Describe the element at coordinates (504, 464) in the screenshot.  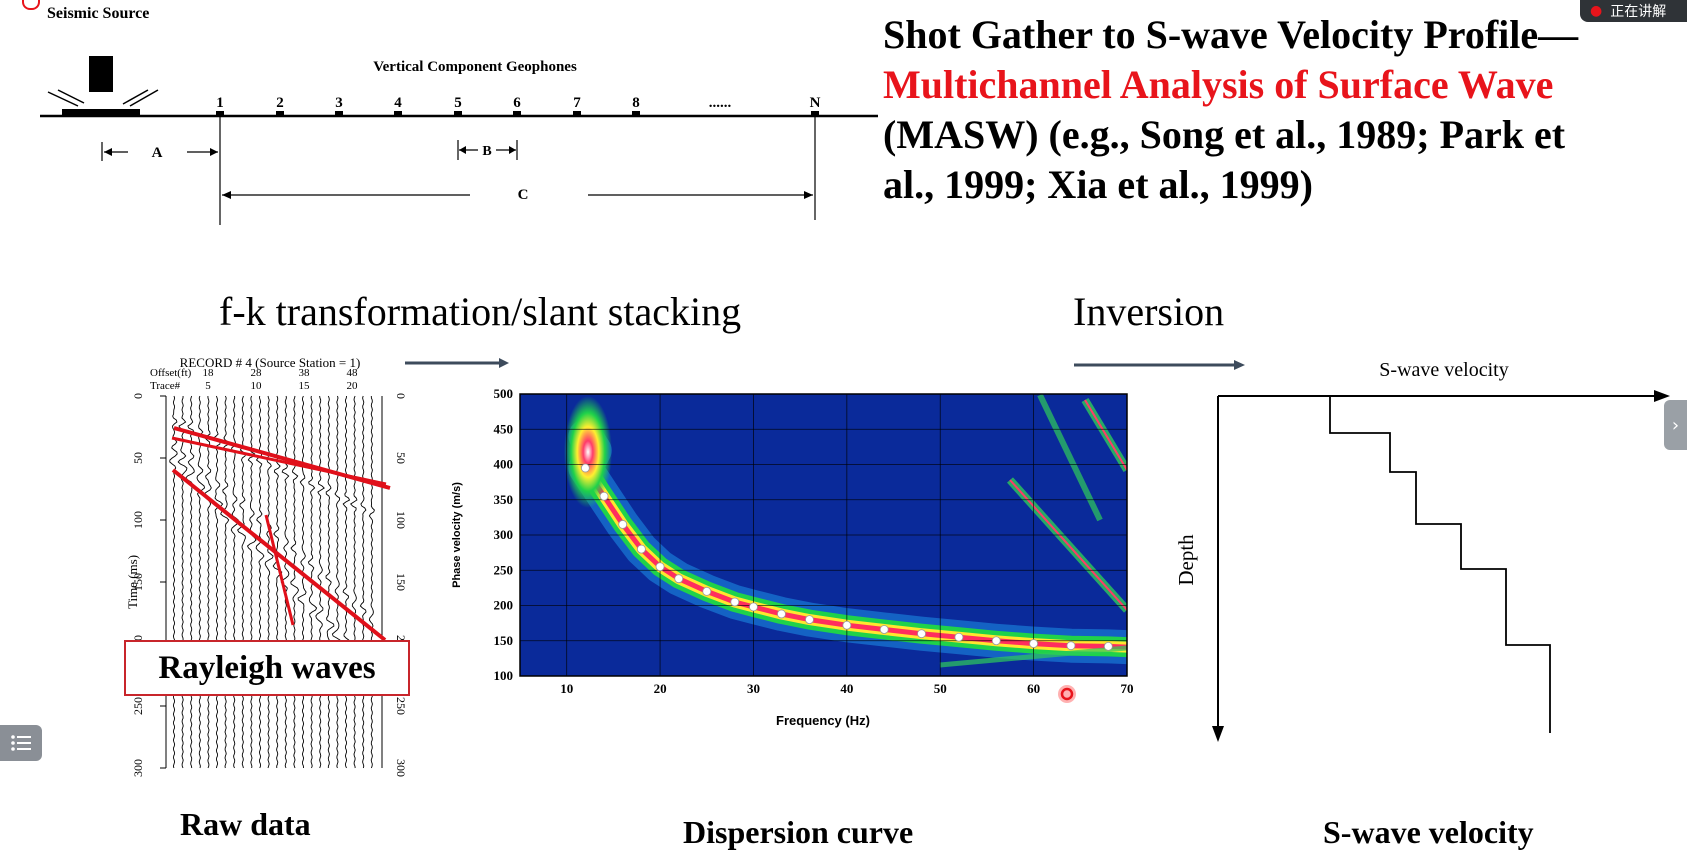
I see `y-tick-label: 400` at that location.